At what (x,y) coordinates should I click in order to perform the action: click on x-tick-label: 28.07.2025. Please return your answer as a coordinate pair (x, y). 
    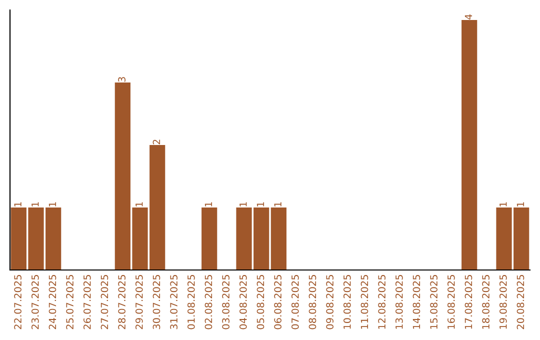
    Looking at the image, I should click on (122, 302).